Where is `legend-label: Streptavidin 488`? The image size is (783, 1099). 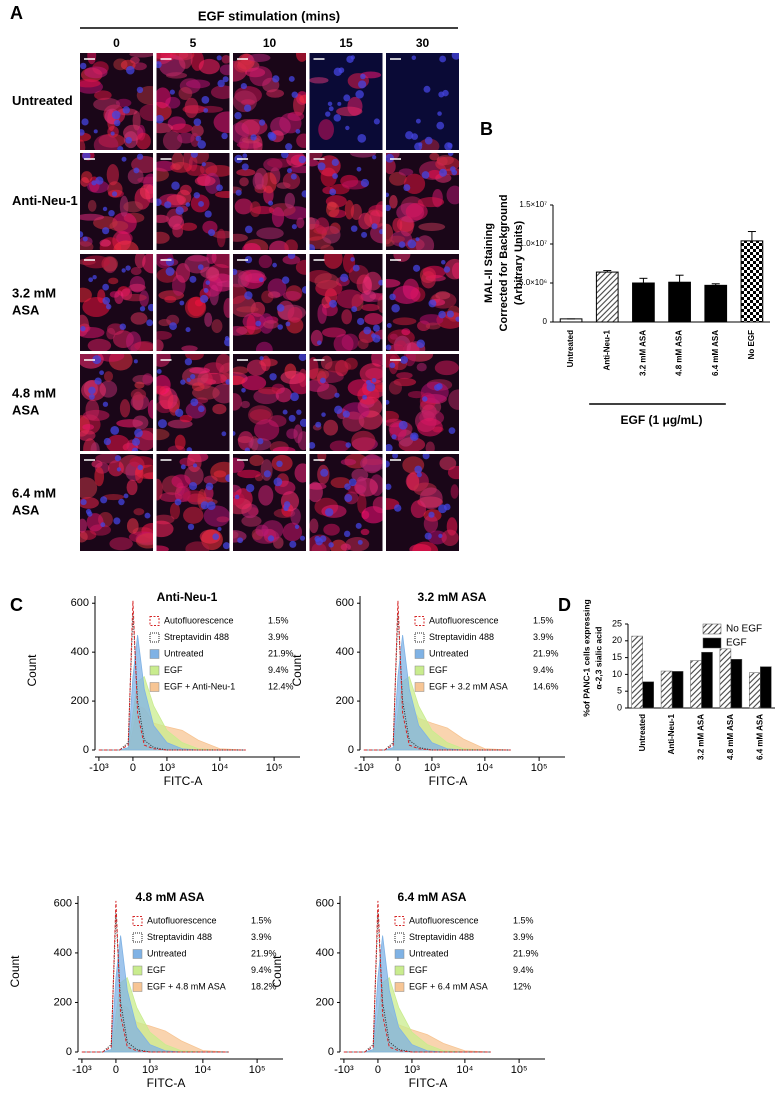 legend-label: Streptavidin 488 is located at coordinates (179, 937).